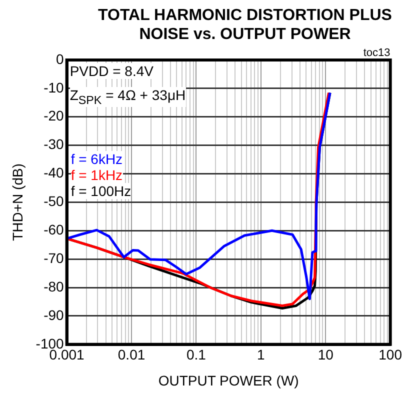  I want to click on chart-title: TOTAL HARMONIC DISTORTION PLUS NOISE vs. OUTPUT POWER, so click(245, 25).